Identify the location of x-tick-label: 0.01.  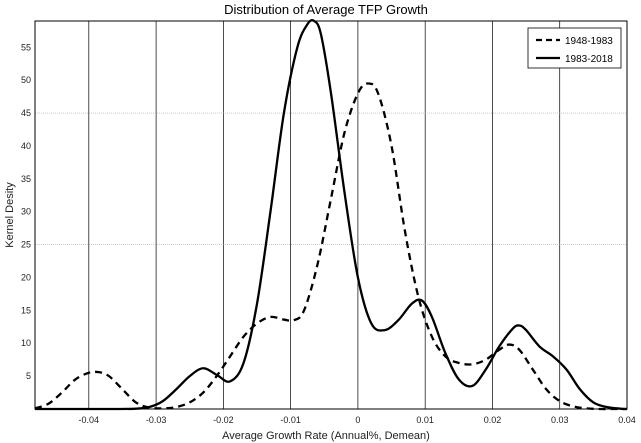
(425, 420).